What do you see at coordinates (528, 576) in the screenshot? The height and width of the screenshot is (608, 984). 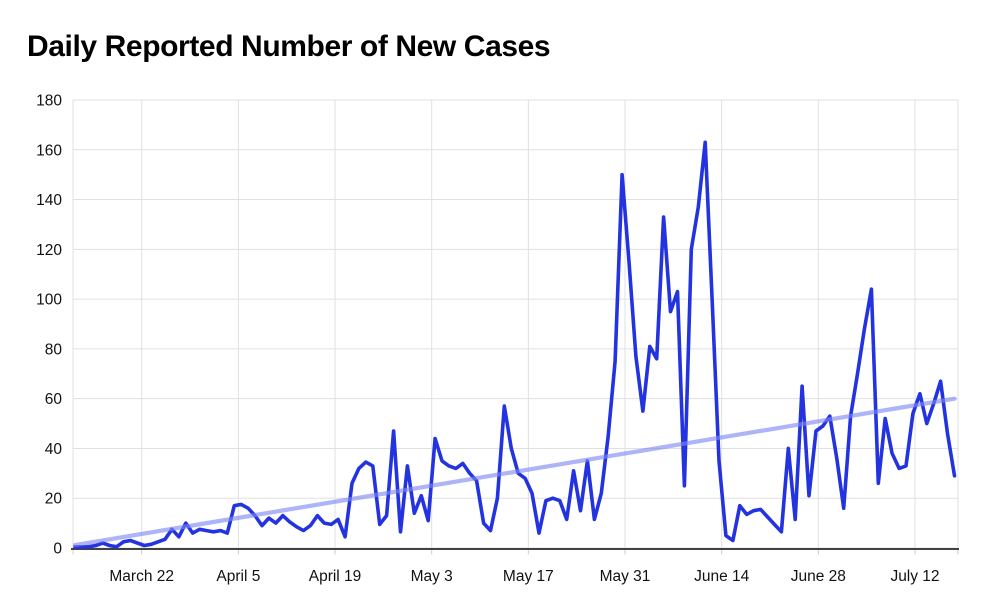 I see `x-axis-tick-label: May 17` at bounding box center [528, 576].